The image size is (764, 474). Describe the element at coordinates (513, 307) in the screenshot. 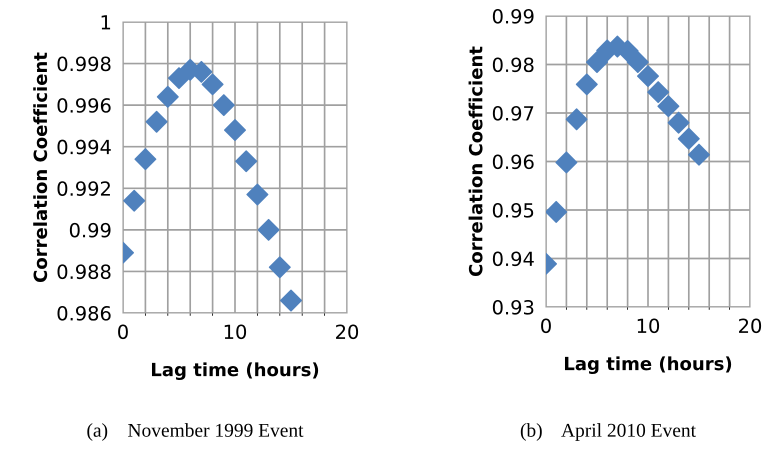

I see `y-tick-label: 0.93` at that location.